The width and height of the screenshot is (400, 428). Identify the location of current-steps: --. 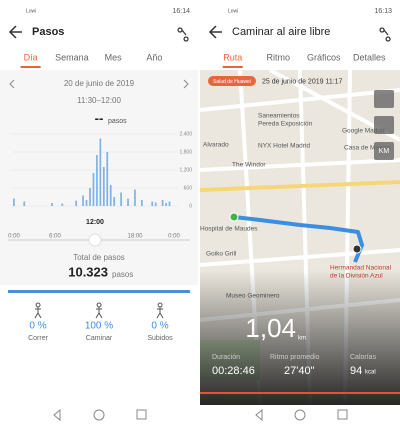
(99, 117).